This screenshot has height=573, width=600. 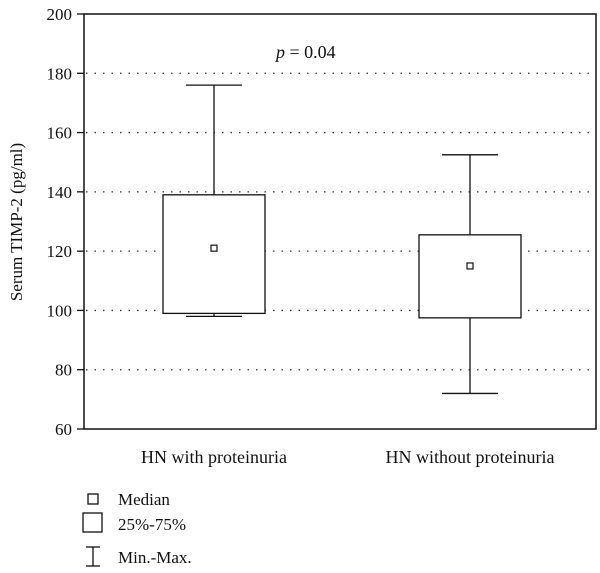 I want to click on y-axis-label: Serum TIMP-2 (pg/ml), so click(x=16, y=222).